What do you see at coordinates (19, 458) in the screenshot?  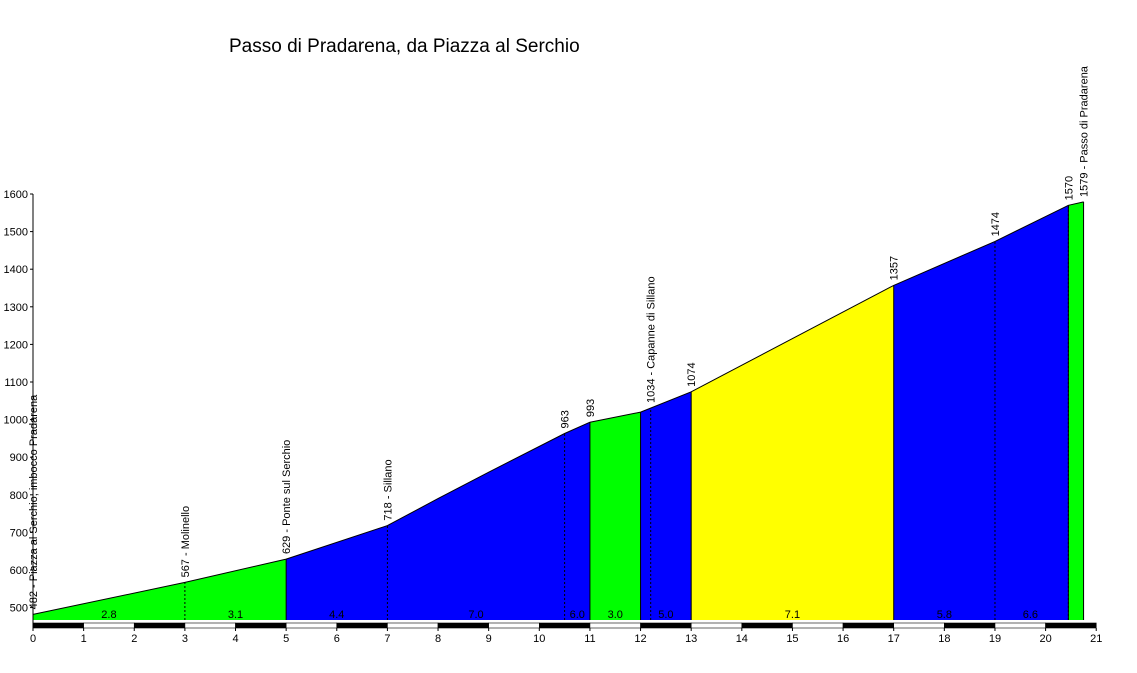 I see `y-tick-label-900: 900` at bounding box center [19, 458].